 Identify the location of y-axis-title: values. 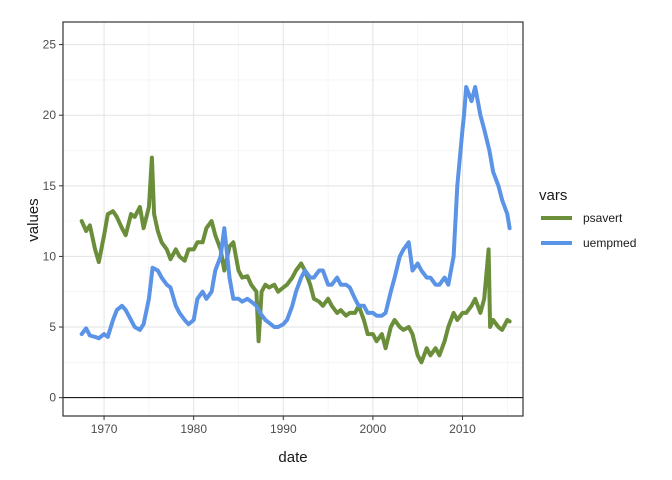
(33, 219).